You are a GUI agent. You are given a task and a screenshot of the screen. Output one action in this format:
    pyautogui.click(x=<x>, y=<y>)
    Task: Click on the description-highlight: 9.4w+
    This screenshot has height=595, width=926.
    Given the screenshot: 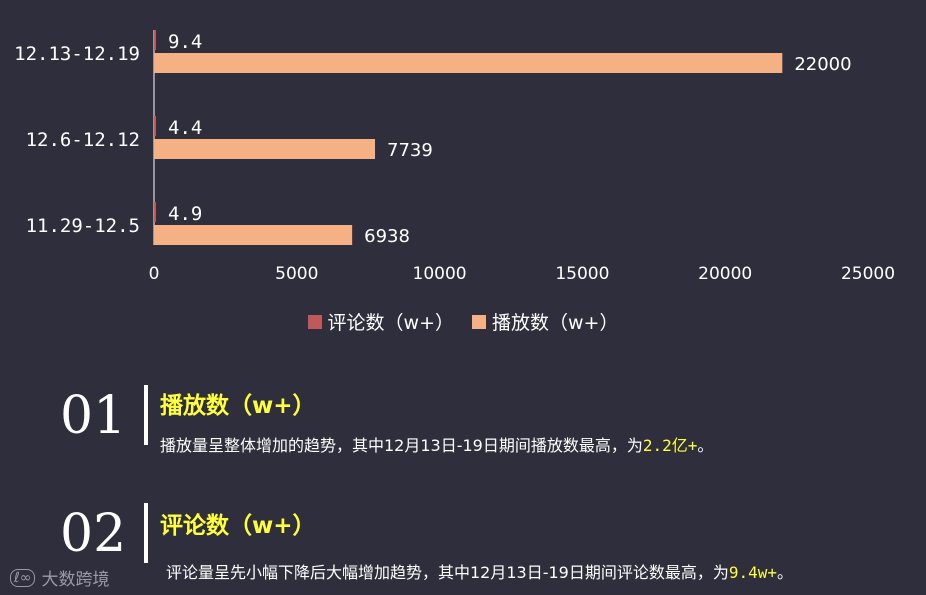 What is the action you would take?
    pyautogui.click(x=753, y=572)
    